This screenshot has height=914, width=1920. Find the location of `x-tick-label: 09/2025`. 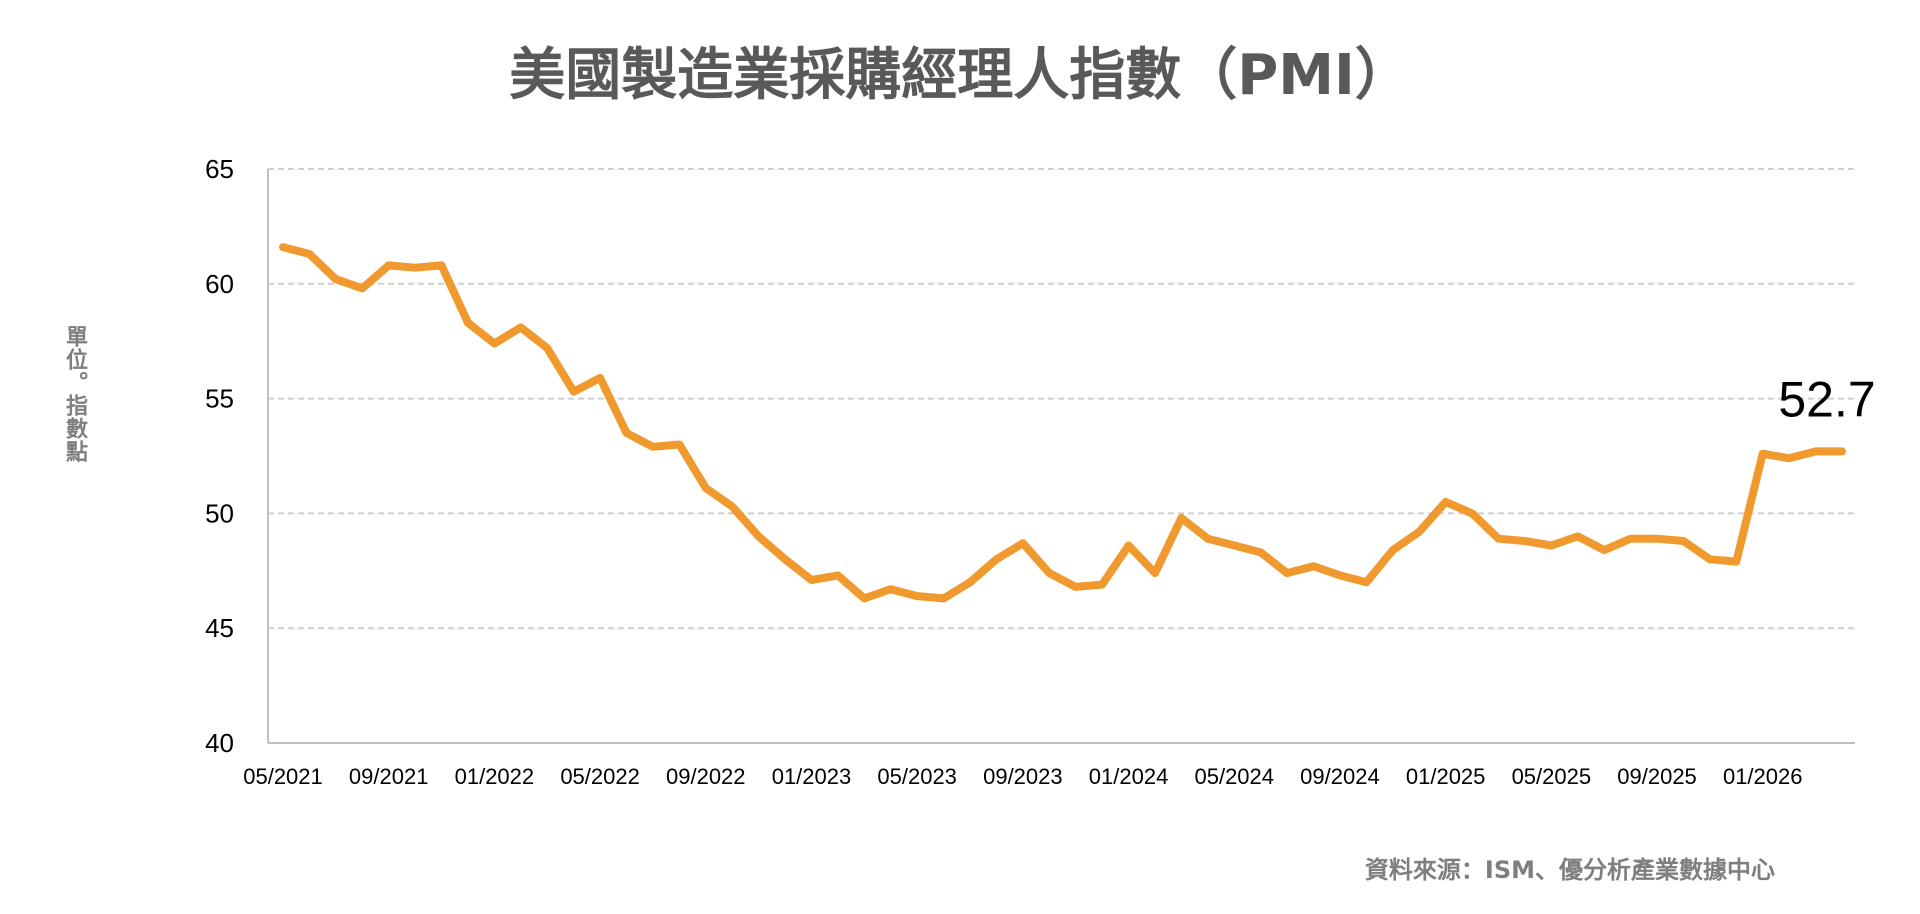

x-tick-label: 09/2025 is located at coordinates (1657, 776).